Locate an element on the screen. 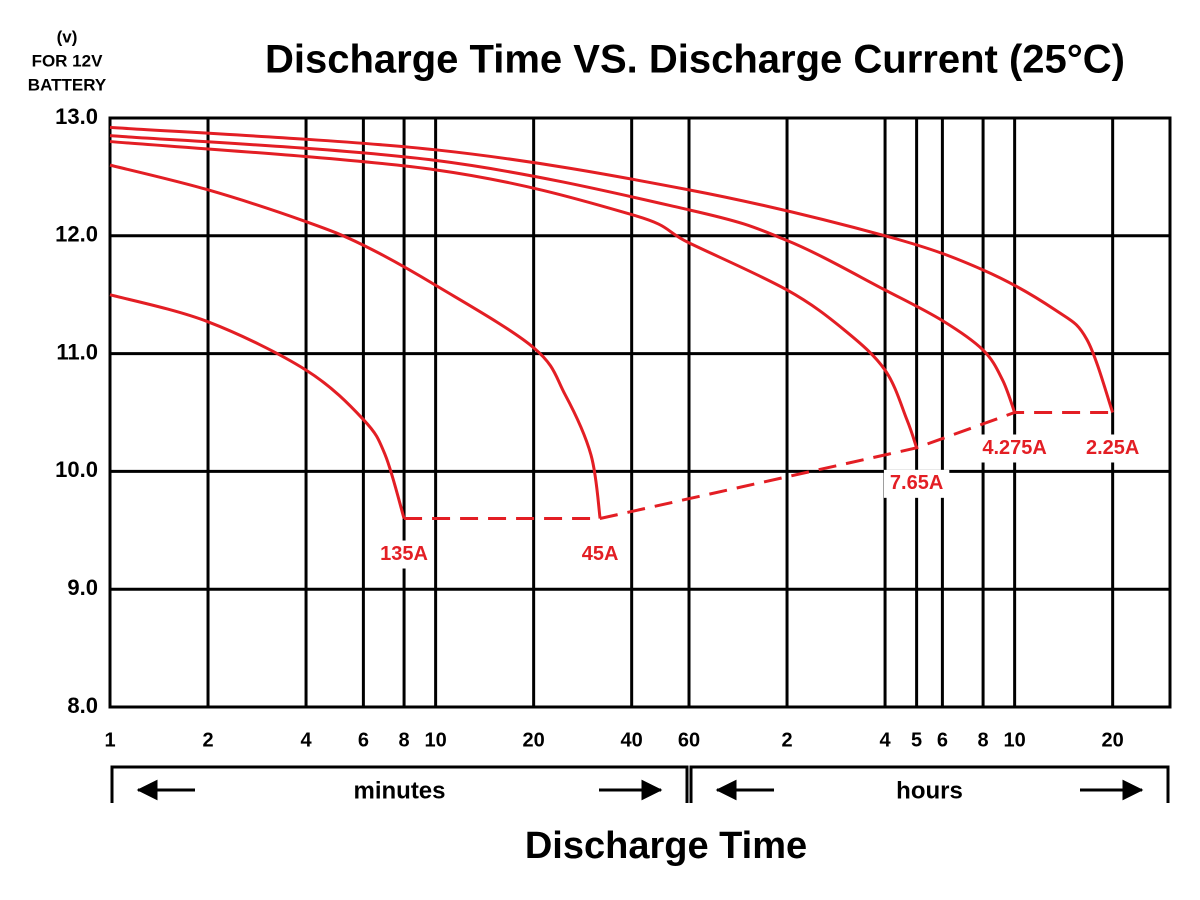 The height and width of the screenshot is (900, 1200). y-tick-label: 9.0 is located at coordinates (82, 587).